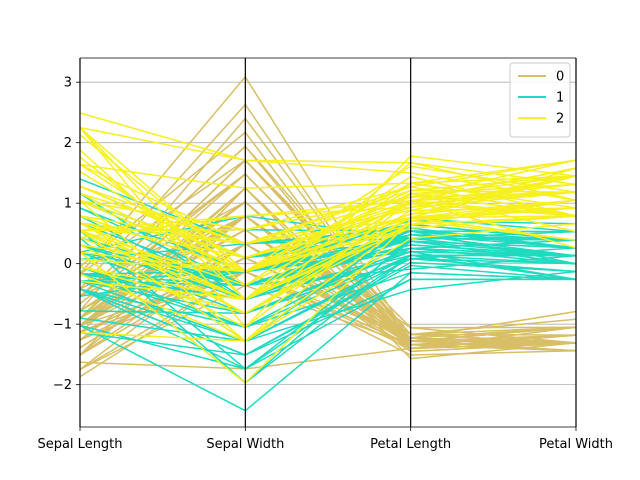 This screenshot has width=640, height=480. What do you see at coordinates (540, 100) in the screenshot?
I see `legend: 0 1 2` at bounding box center [540, 100].